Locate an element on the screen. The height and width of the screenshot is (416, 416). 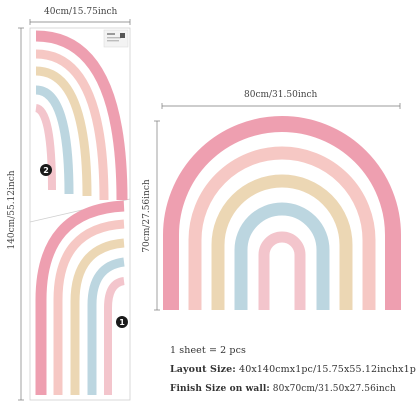
assembled-height-dimension is located at coordinates (157, 215).